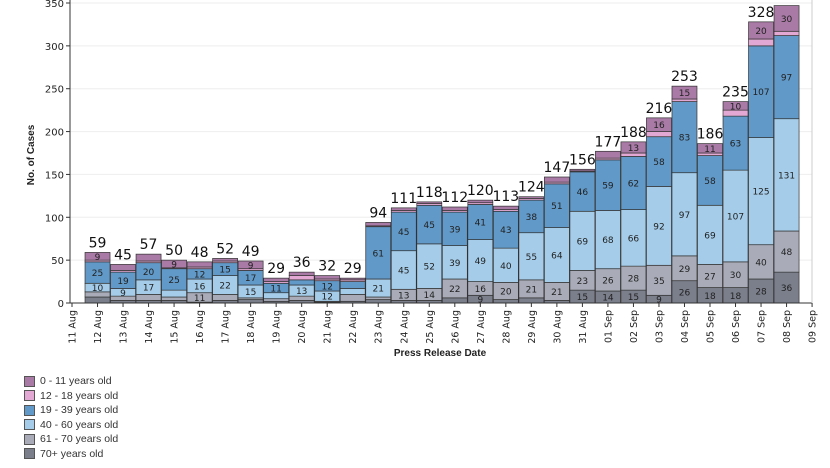 This screenshot has width=830, height=468. What do you see at coordinates (174, 251) in the screenshot?
I see `total-label: 50` at bounding box center [174, 251].